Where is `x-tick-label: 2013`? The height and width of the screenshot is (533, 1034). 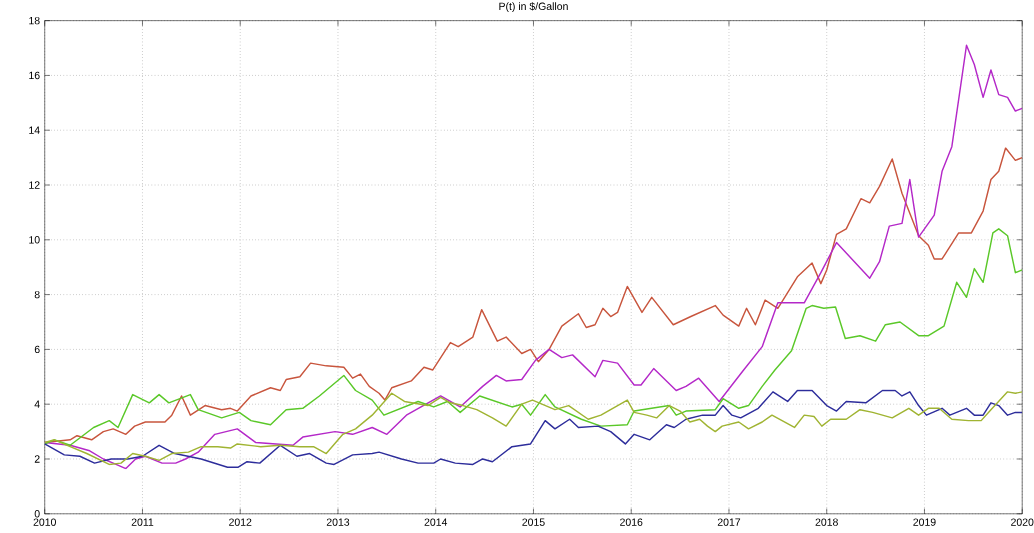
x-tick-label: 2013 is located at coordinates (338, 522).